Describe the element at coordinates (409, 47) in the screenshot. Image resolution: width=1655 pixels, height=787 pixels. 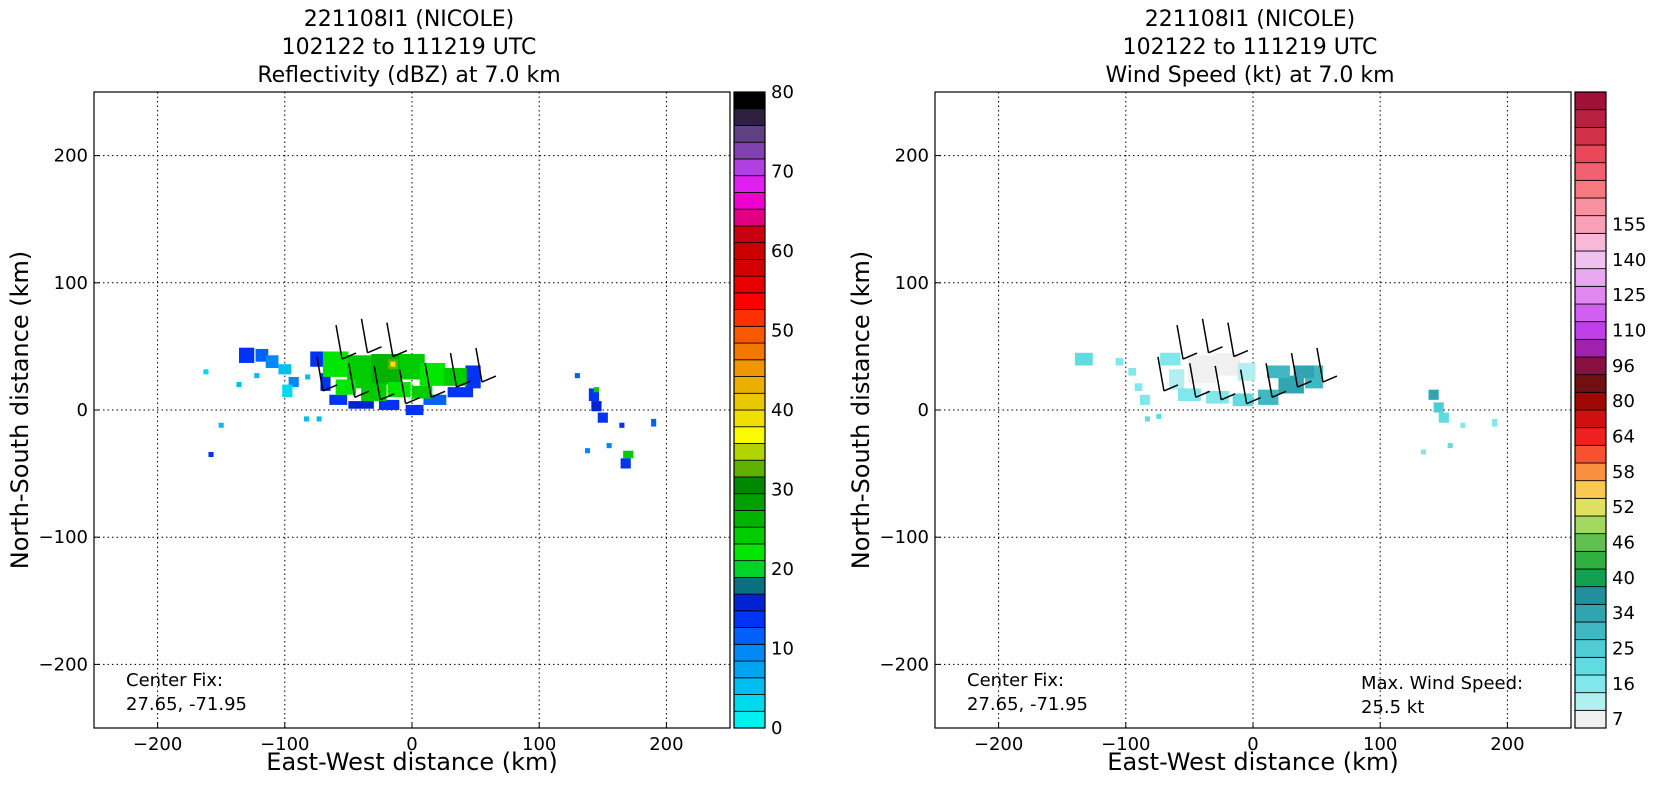
I see `reflectivity-title-line-2: 102122 to 111219 UTC` at that location.